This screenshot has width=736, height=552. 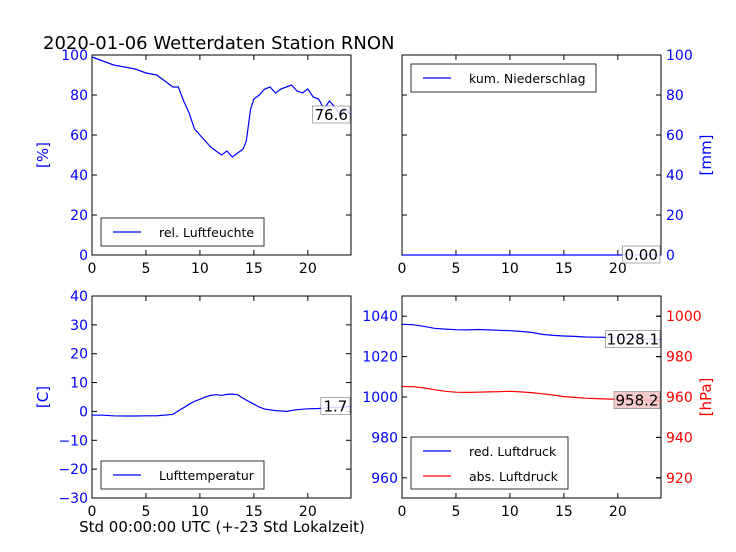 I want to click on legend-label: Lufttemperatur, so click(x=207, y=475).